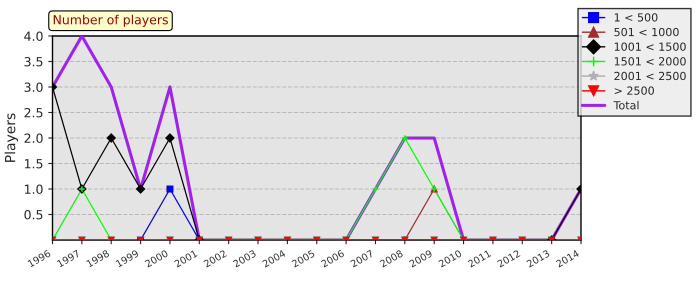 The height and width of the screenshot is (300, 700). What do you see at coordinates (650, 46) in the screenshot?
I see `legend-label: 1001 < 1500` at bounding box center [650, 46].